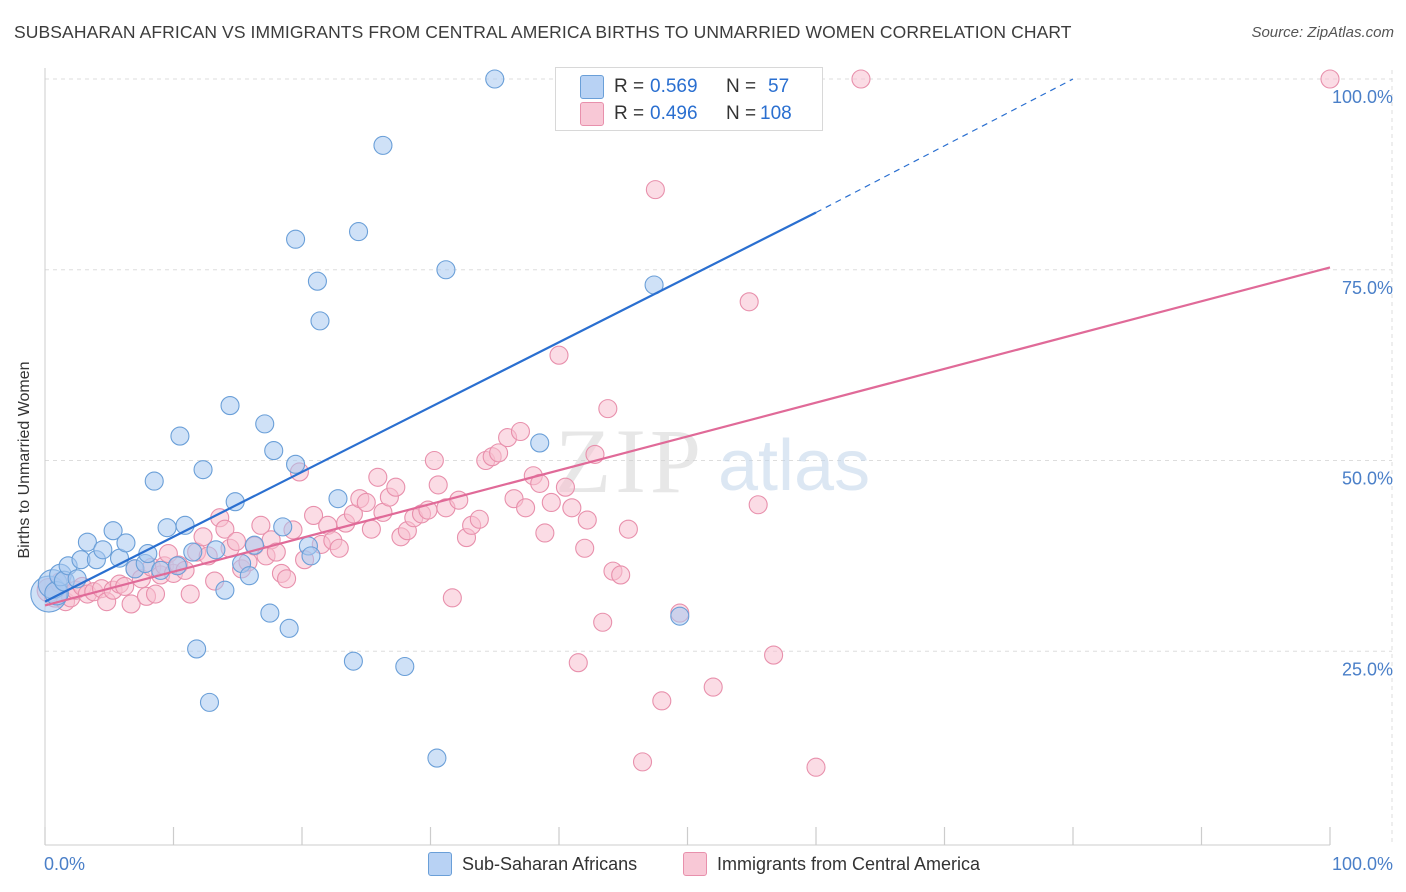  I want to click on legend-swatch-blue, so click(440, 864).